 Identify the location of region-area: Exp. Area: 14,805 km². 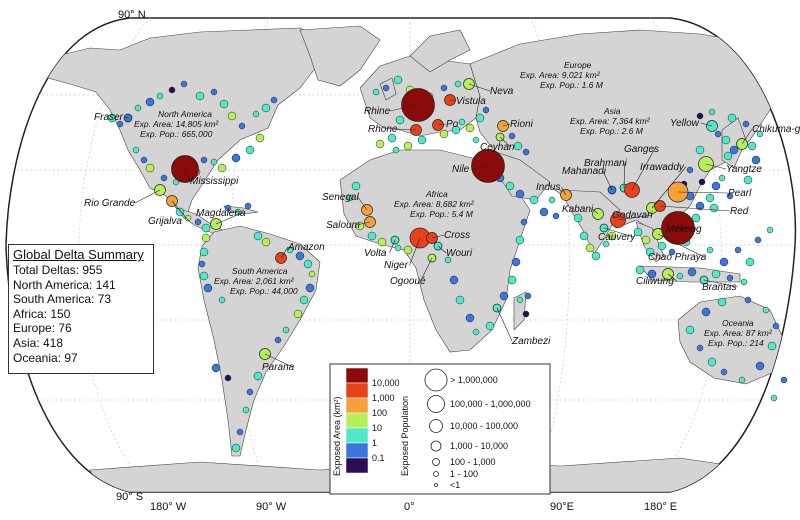
(176, 124).